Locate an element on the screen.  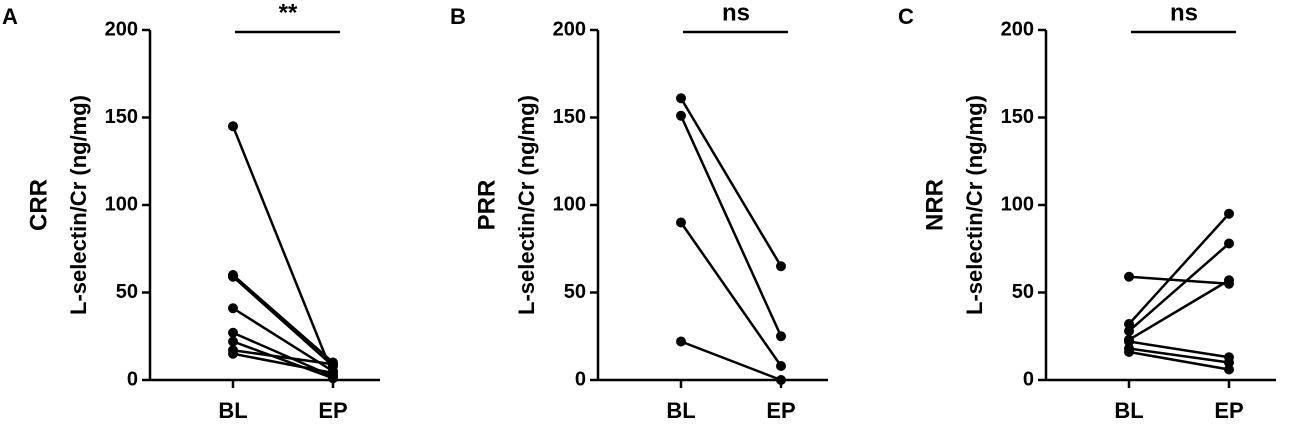
panel-letter: B is located at coordinates (458, 16).